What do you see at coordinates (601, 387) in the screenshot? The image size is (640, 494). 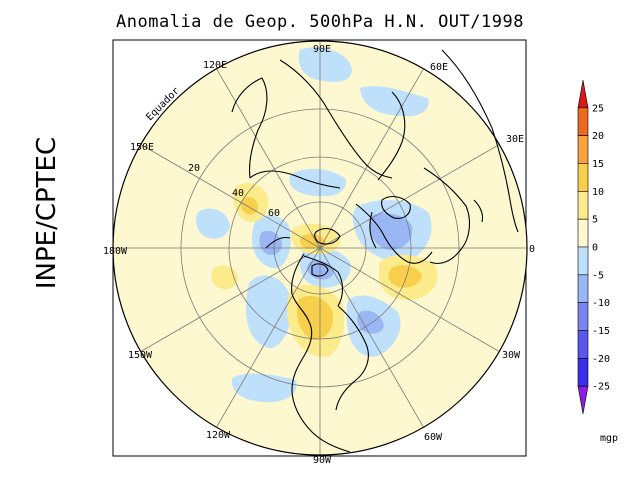 I see `colorbar-tick-label: -25` at bounding box center [601, 387].